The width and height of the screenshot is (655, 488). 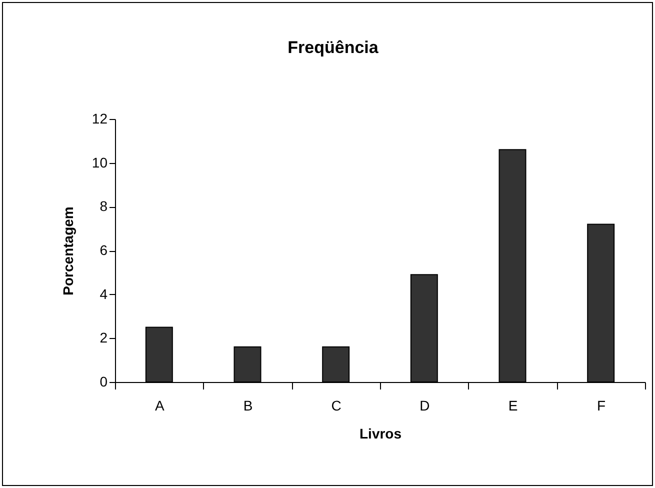 What do you see at coordinates (104, 250) in the screenshot?
I see `y-tick-label: 6` at bounding box center [104, 250].